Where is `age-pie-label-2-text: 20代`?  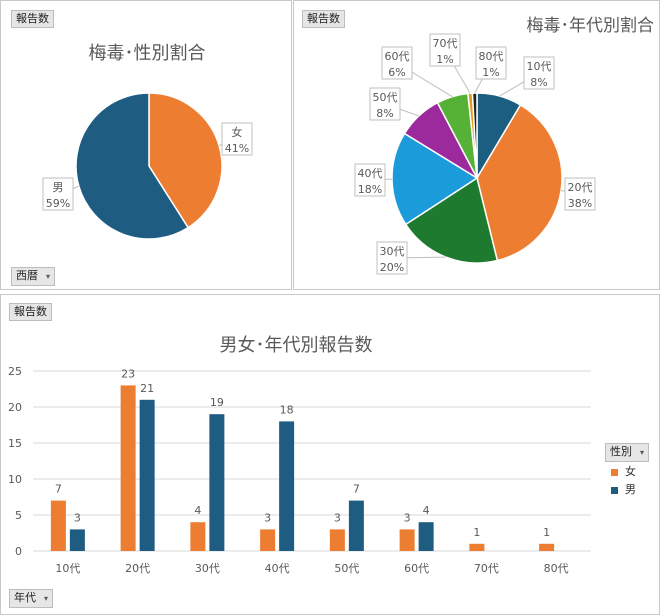
age-pie-label-2-text: 20代 is located at coordinates (580, 187).